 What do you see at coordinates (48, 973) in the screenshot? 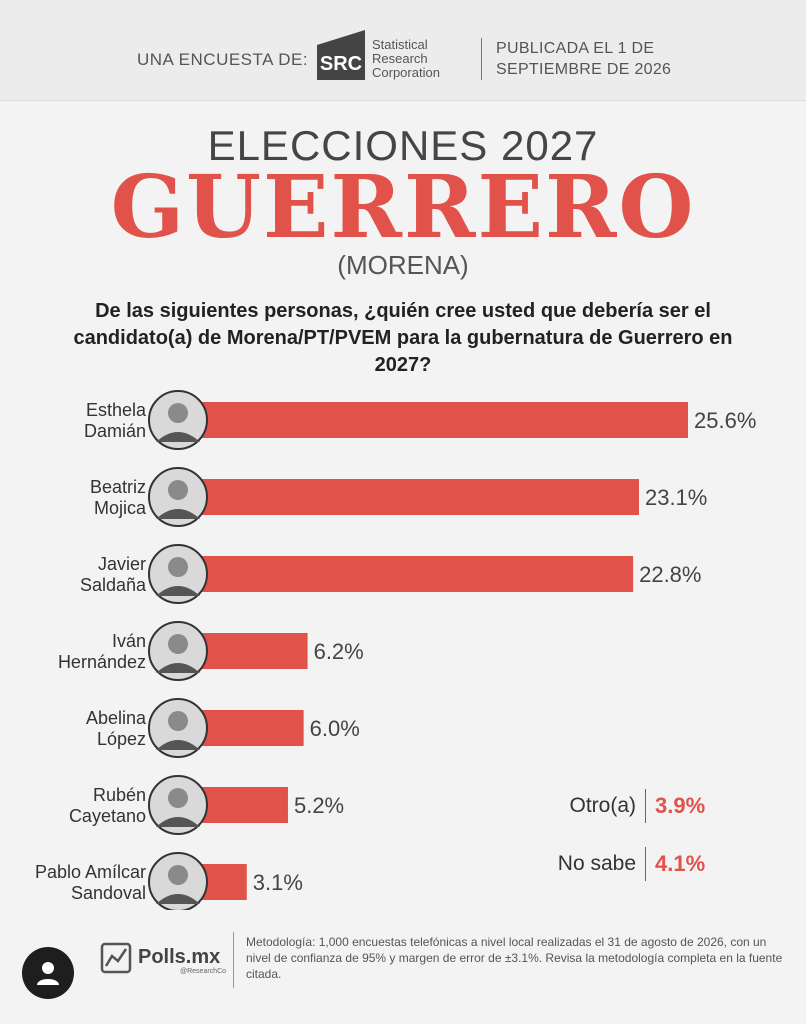
I see `user-avatar-icon` at bounding box center [48, 973].